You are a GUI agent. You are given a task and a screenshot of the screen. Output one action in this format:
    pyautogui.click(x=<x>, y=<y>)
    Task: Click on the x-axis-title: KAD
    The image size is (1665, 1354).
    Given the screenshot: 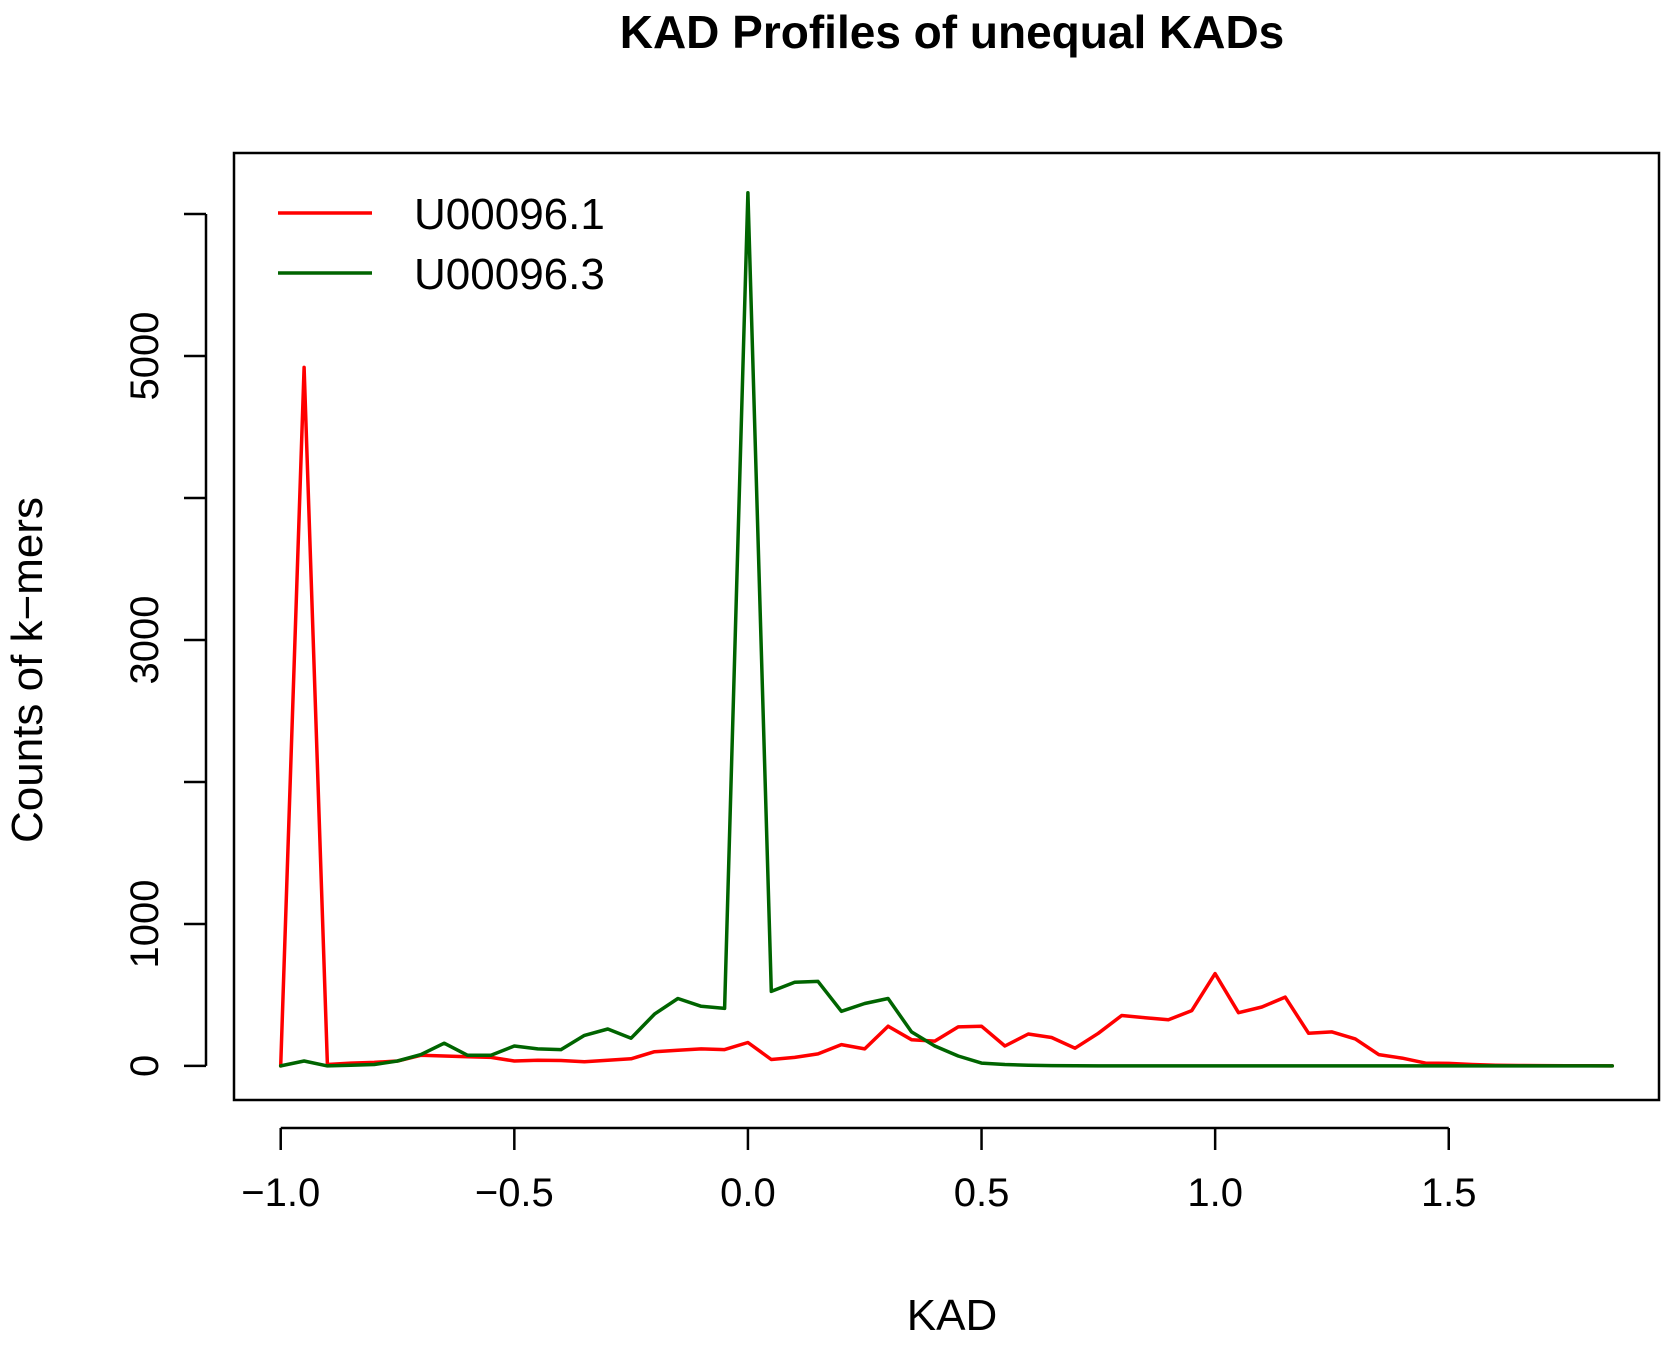 What is the action you would take?
    pyautogui.click(x=952, y=1315)
    